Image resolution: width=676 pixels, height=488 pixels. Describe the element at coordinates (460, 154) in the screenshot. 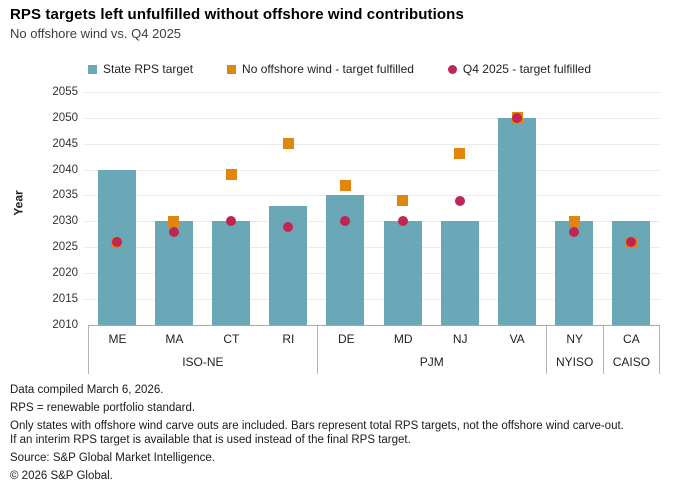

I see `no-offshore-wind-marker-nj` at that location.